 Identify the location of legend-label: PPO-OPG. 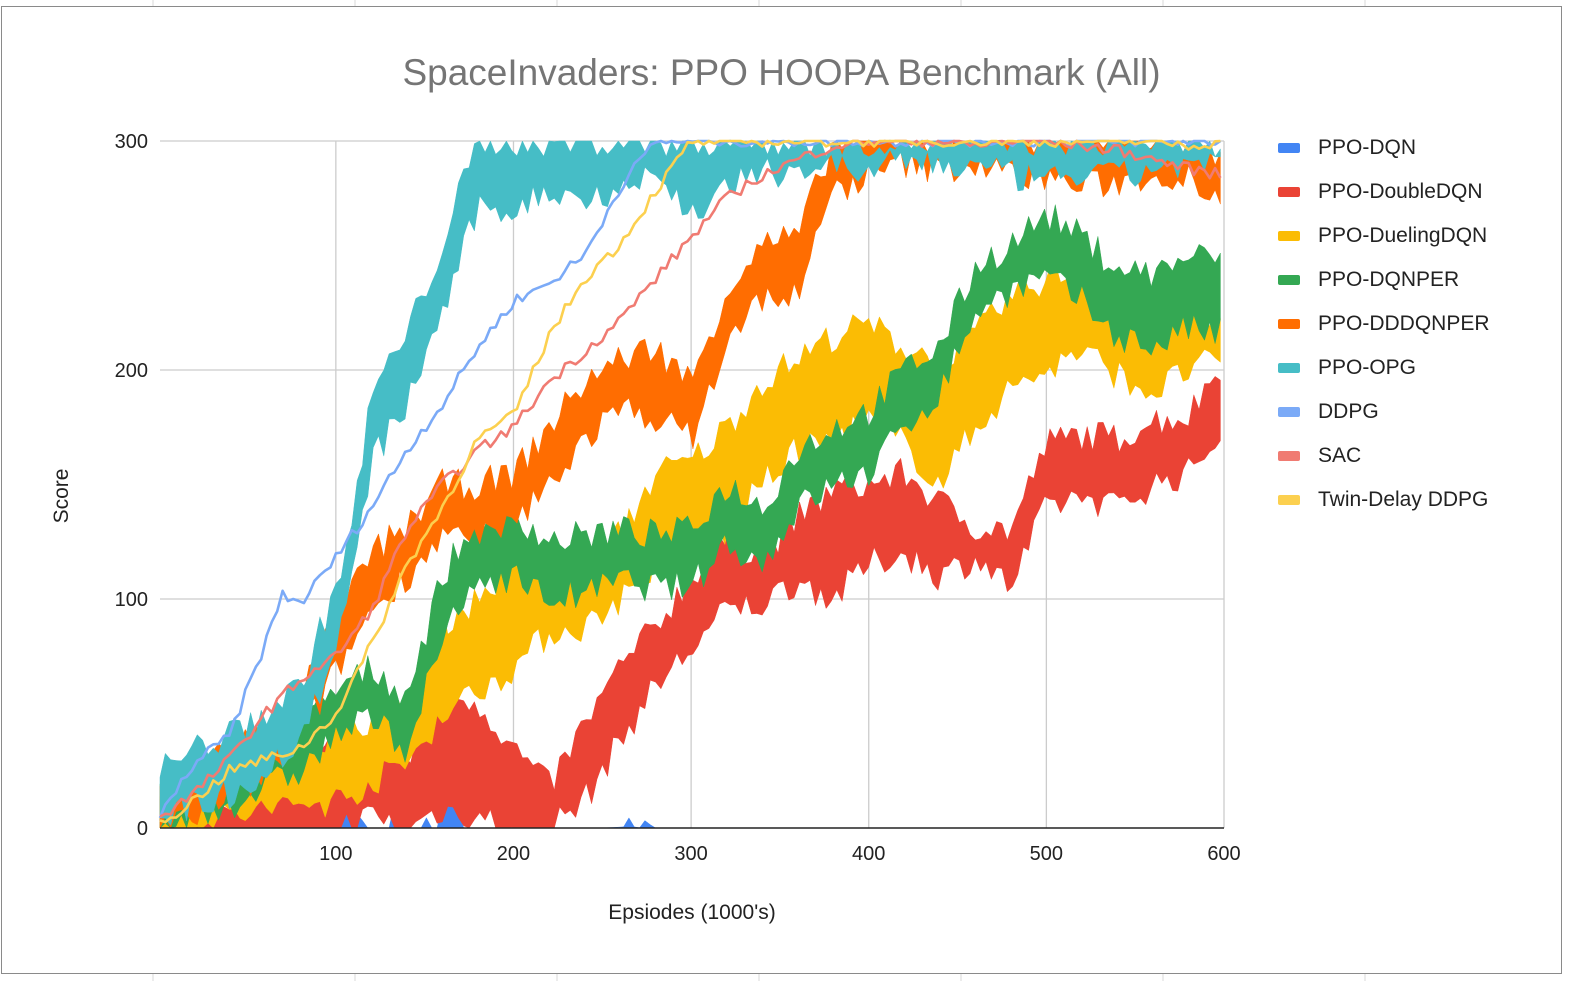
(1367, 367).